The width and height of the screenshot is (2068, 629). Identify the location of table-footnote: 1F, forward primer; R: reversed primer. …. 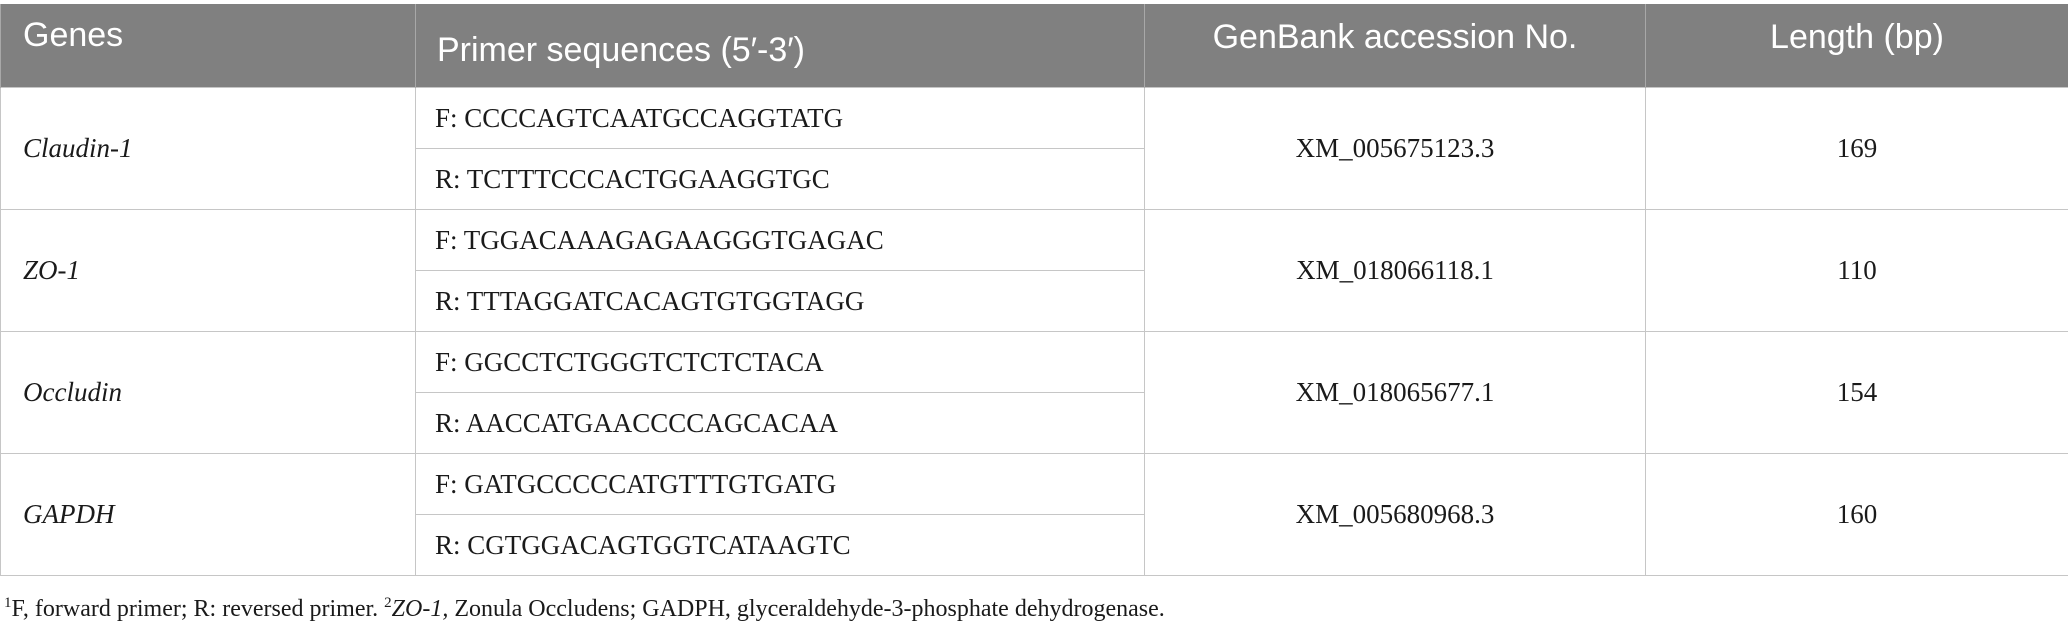
(584, 609).